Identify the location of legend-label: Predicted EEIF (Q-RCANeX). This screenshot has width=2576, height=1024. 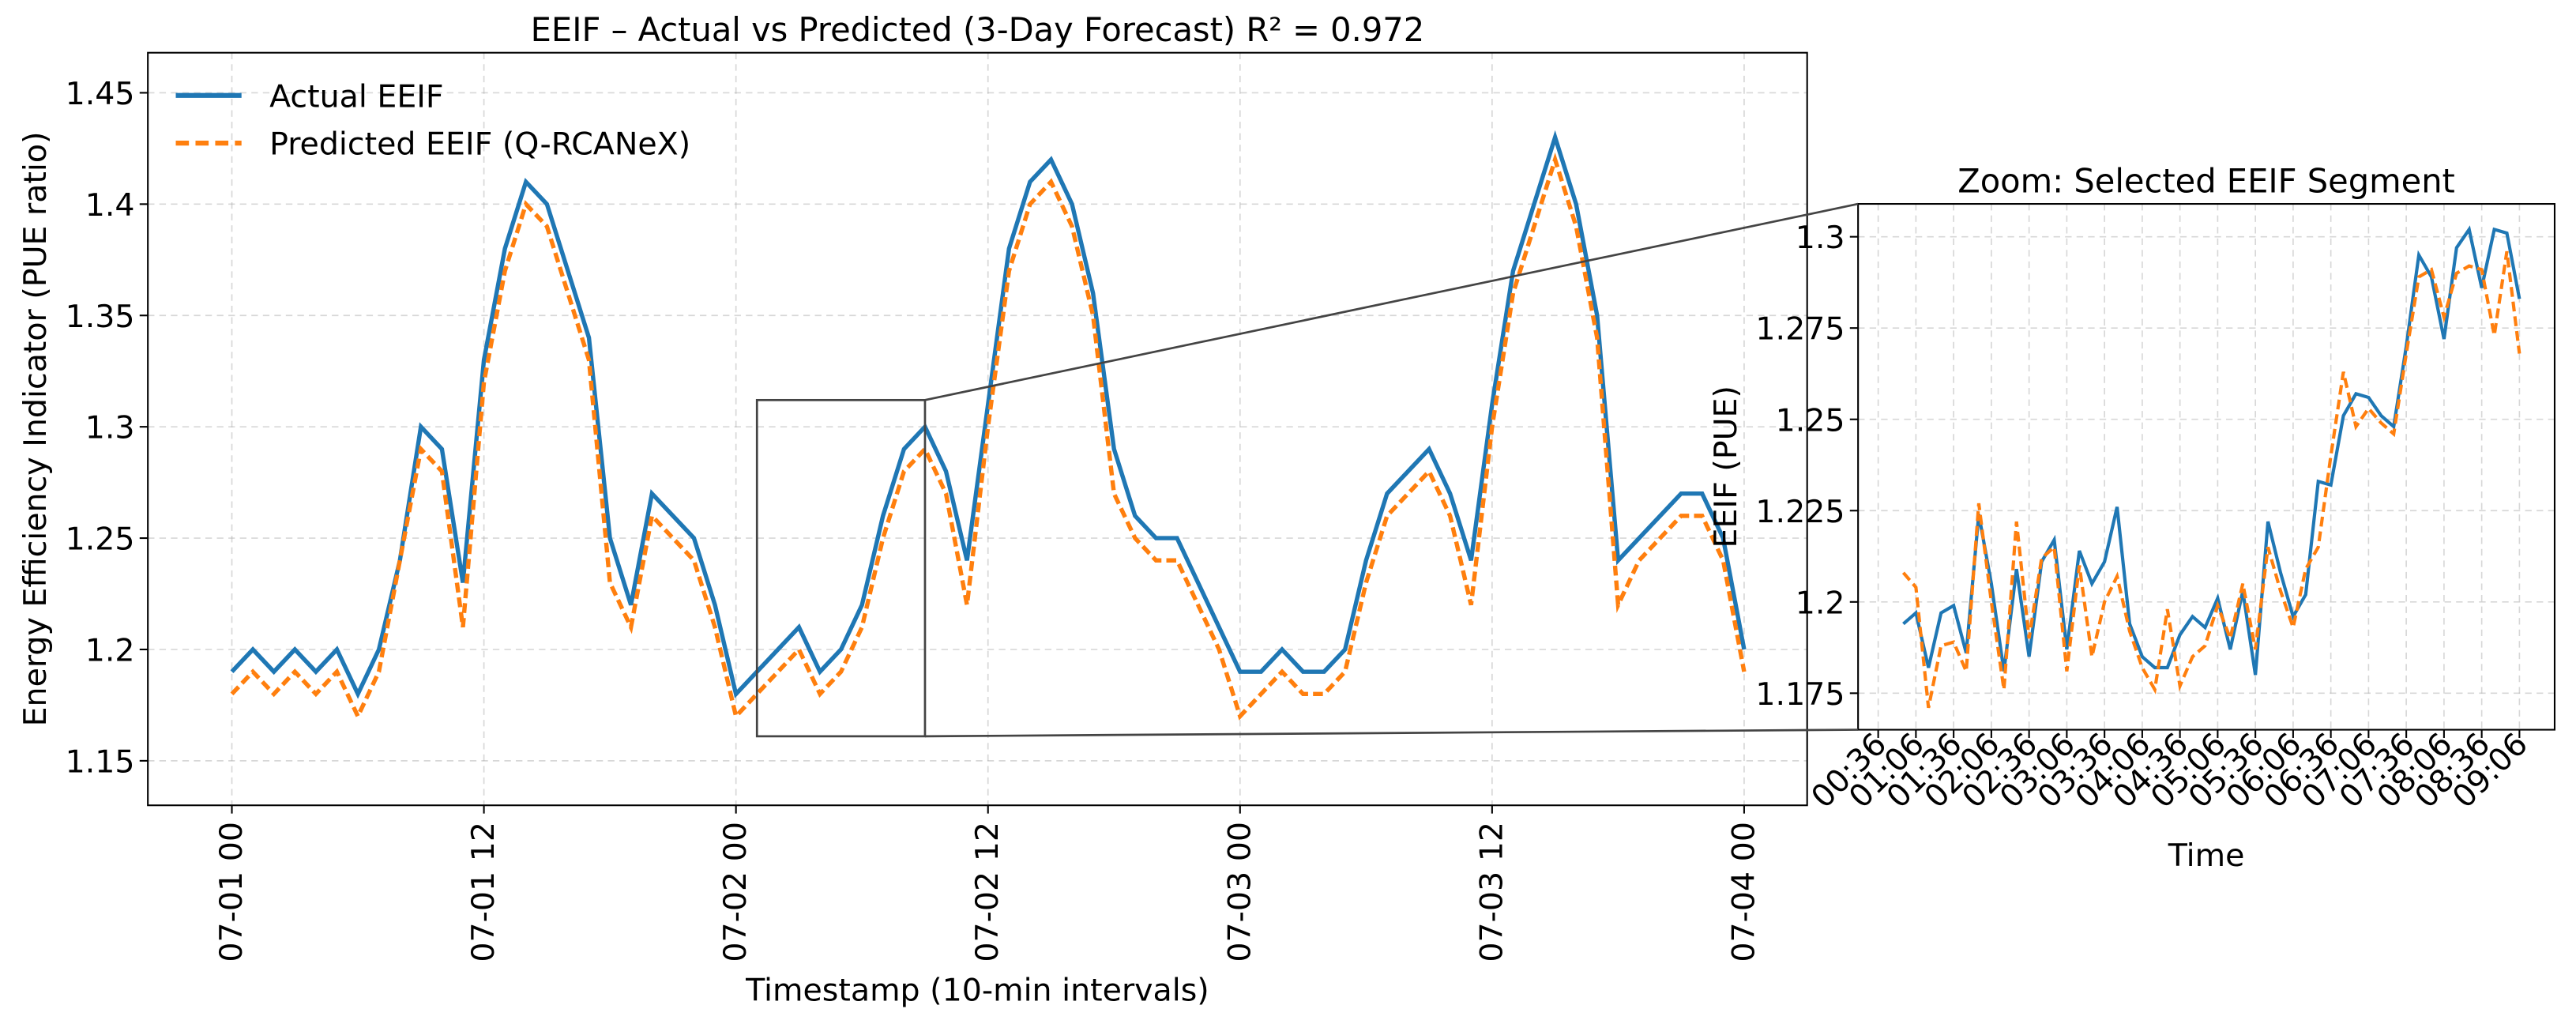
(479, 144).